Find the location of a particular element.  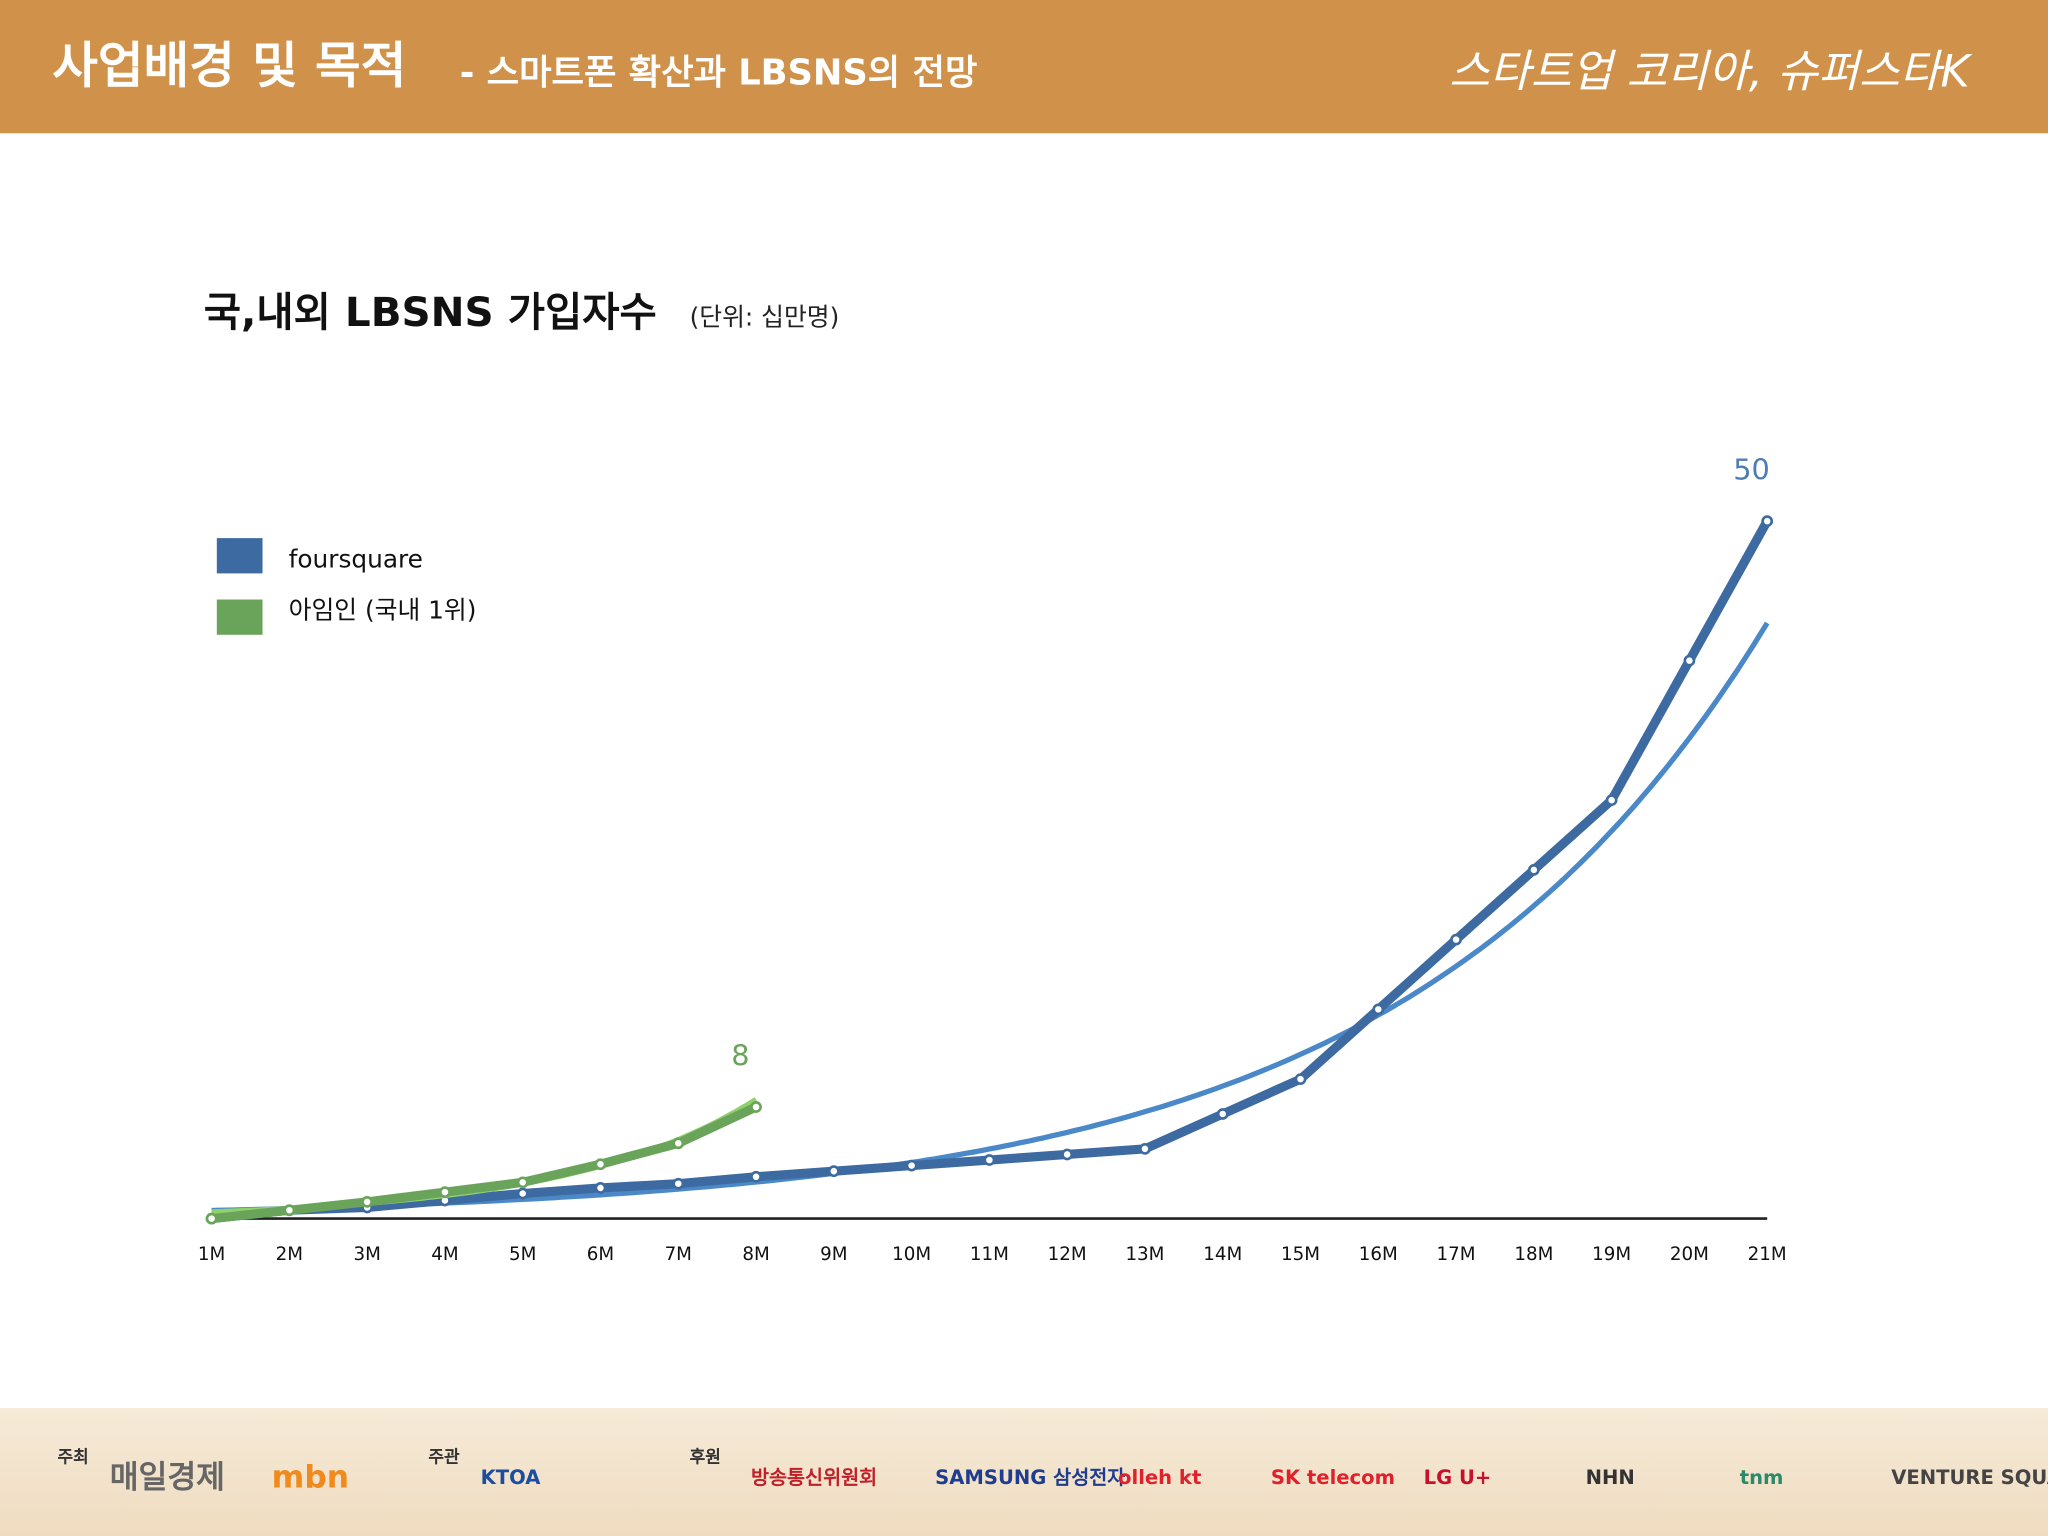

sponsor-name: KTOA is located at coordinates (511, 1477).